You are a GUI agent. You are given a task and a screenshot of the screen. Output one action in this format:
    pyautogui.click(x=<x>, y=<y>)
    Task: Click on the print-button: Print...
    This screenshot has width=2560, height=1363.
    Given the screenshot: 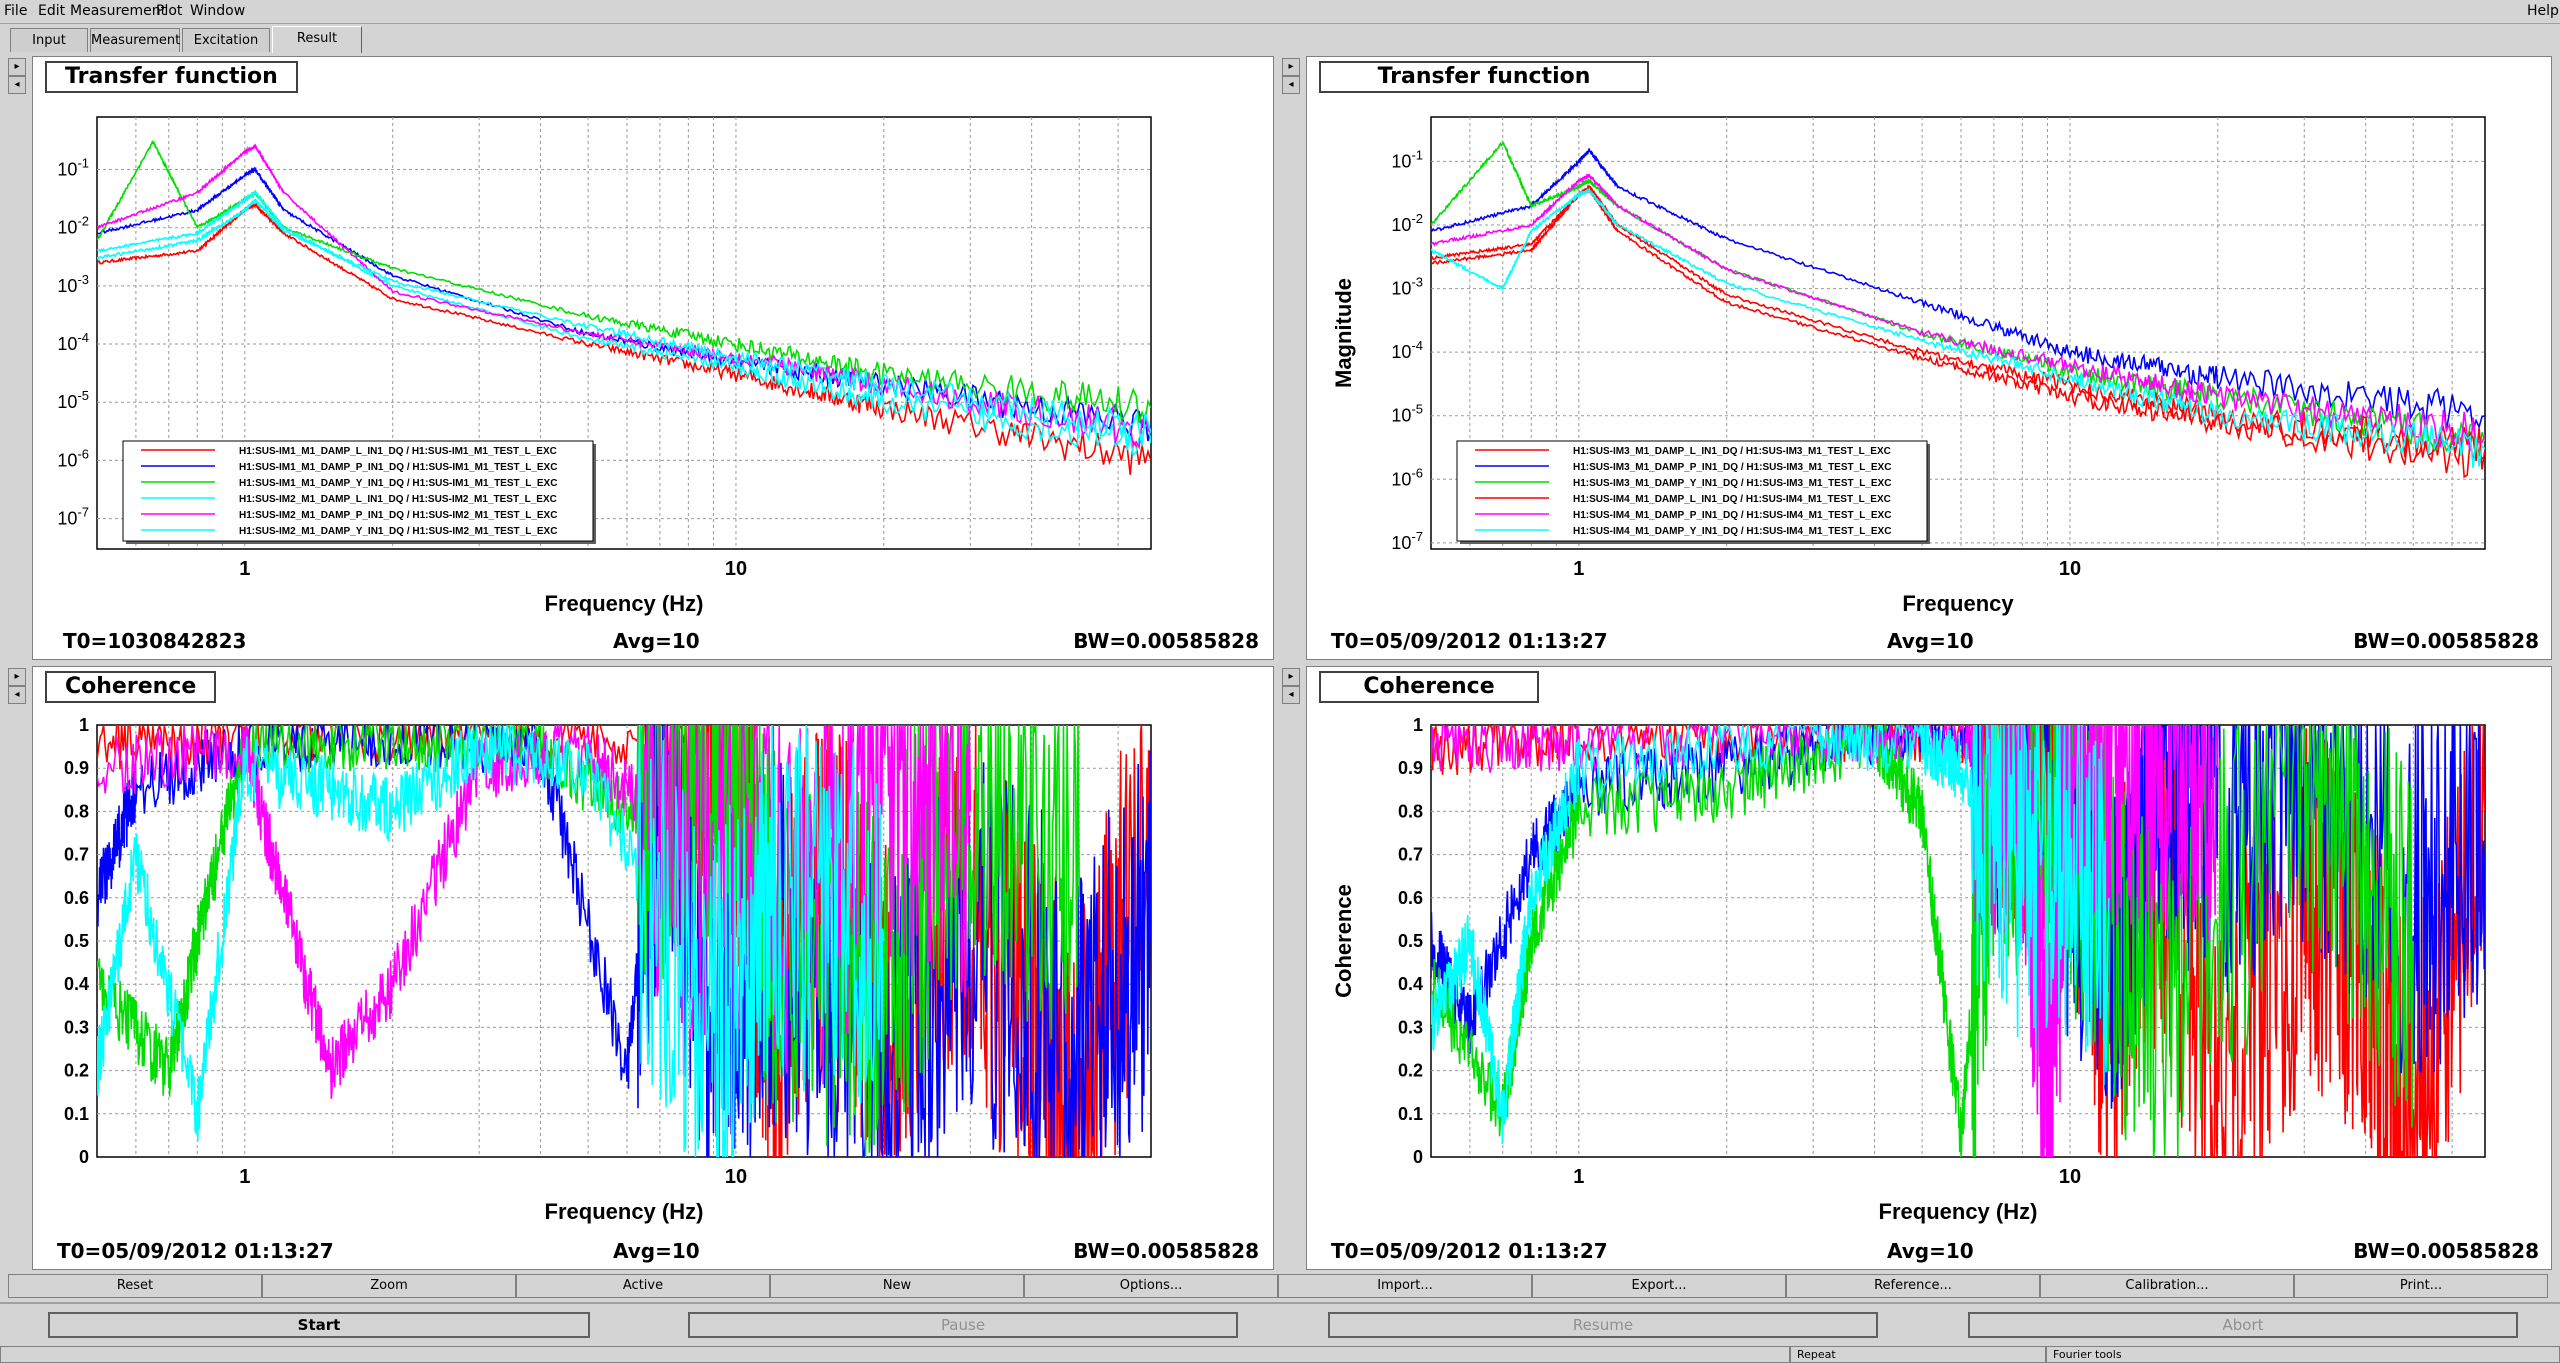 What is the action you would take?
    pyautogui.click(x=2421, y=1286)
    